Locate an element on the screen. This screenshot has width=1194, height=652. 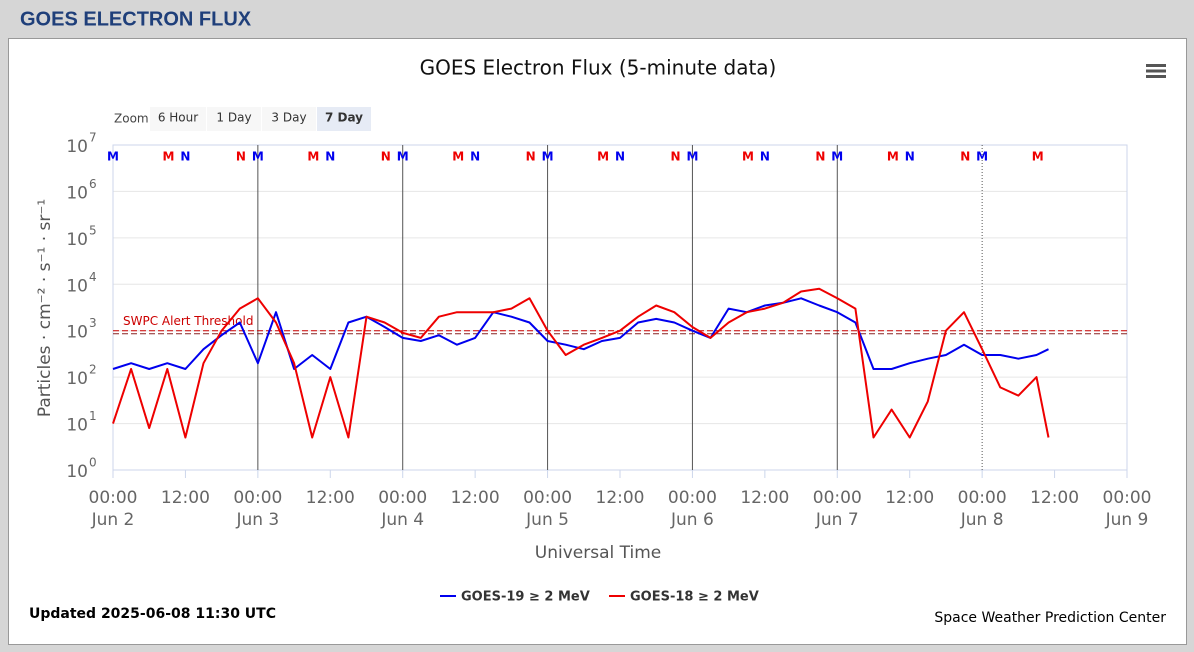
zoom-button-label: 6 Hour is located at coordinates (178, 118).